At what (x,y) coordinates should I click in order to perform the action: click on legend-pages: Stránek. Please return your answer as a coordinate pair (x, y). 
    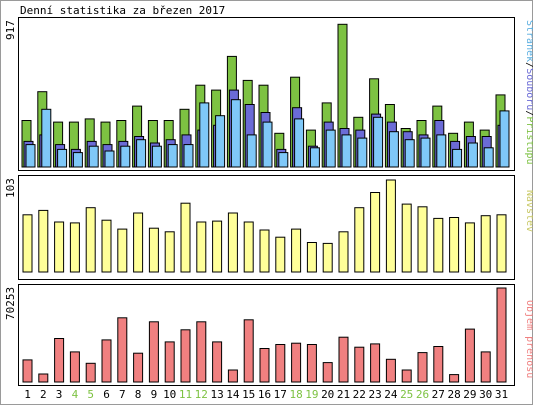
    Looking at the image, I should click on (528, 41).